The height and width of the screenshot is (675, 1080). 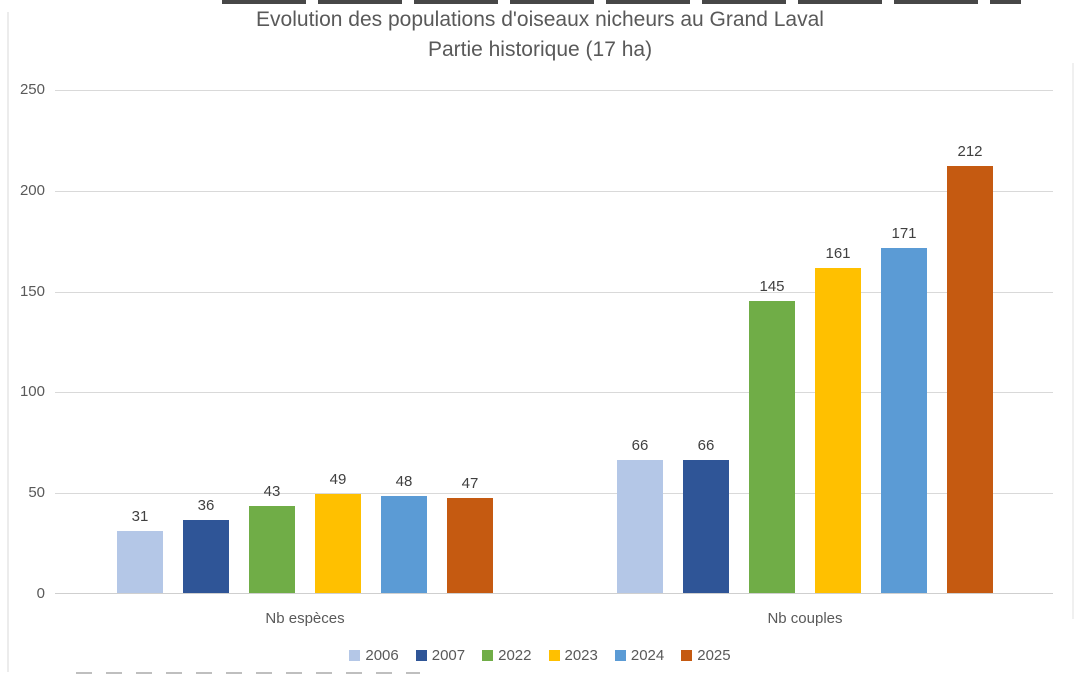 What do you see at coordinates (515, 655) in the screenshot?
I see `legend-label: 2022` at bounding box center [515, 655].